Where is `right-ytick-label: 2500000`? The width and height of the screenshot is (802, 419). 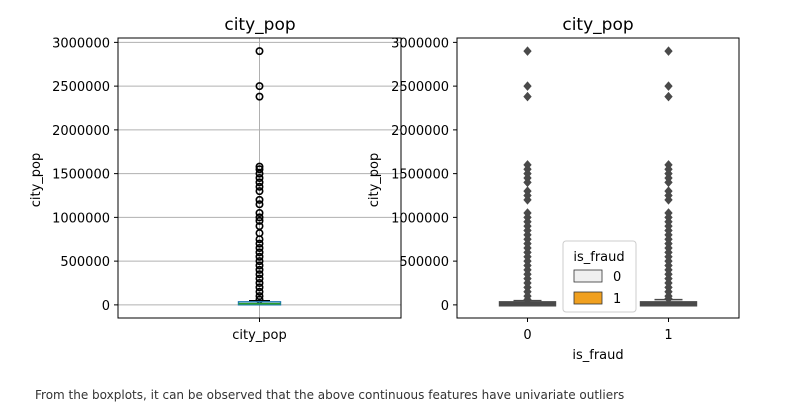 right-ytick-label: 2500000 is located at coordinates (420, 87).